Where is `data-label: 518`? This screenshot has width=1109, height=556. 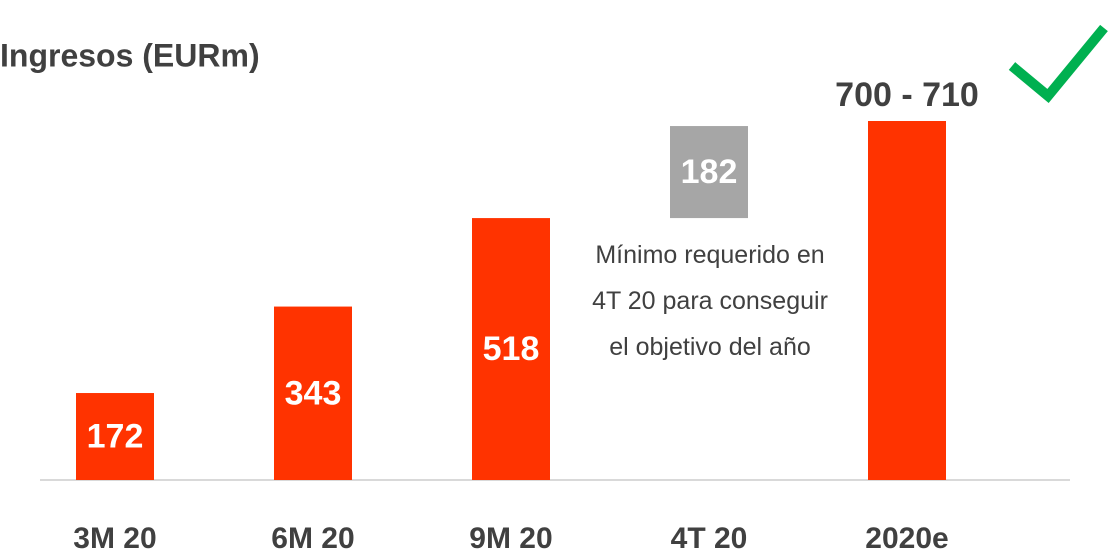 data-label: 518 is located at coordinates (511, 349).